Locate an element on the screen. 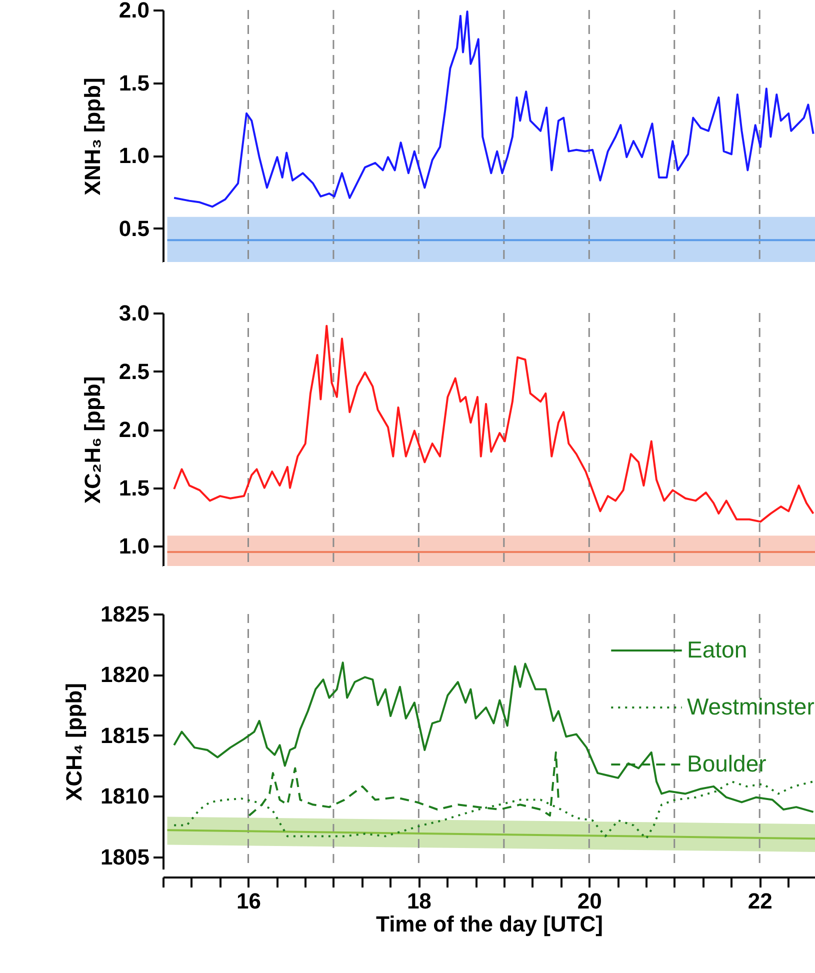  x-axis-title: Time of the day [UTC] is located at coordinates (489, 924).